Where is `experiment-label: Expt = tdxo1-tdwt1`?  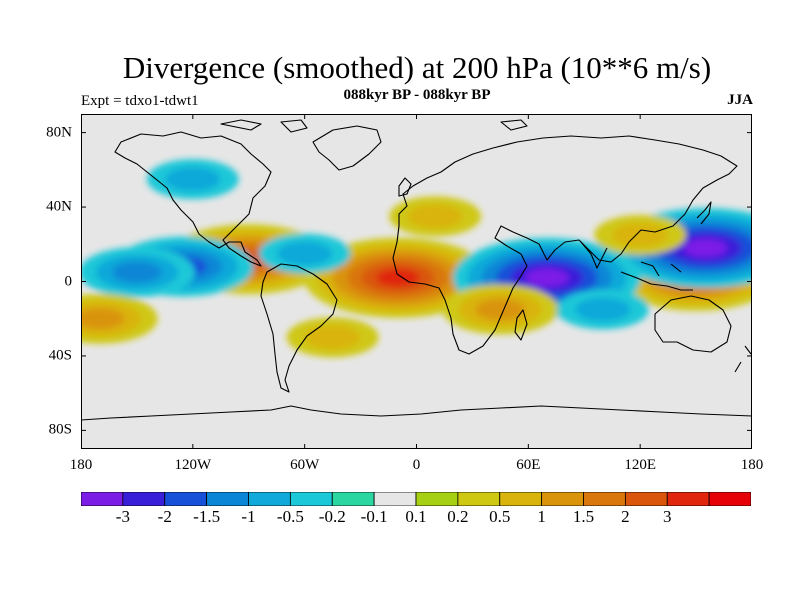 experiment-label: Expt = tdxo1-tdwt1 is located at coordinates (140, 101).